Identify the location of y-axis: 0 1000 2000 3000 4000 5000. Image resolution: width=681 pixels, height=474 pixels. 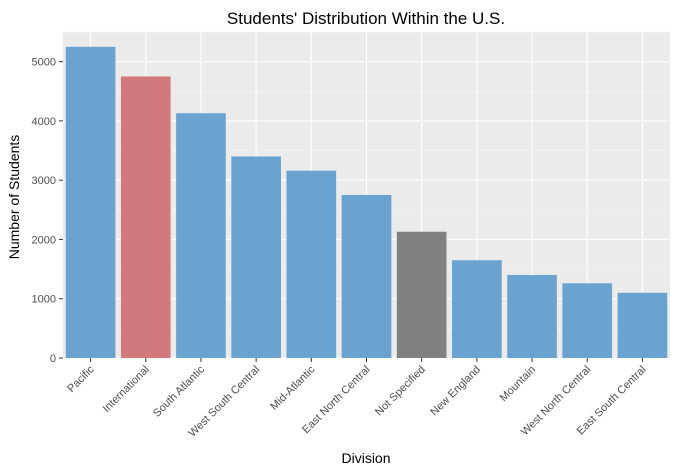
(47, 211).